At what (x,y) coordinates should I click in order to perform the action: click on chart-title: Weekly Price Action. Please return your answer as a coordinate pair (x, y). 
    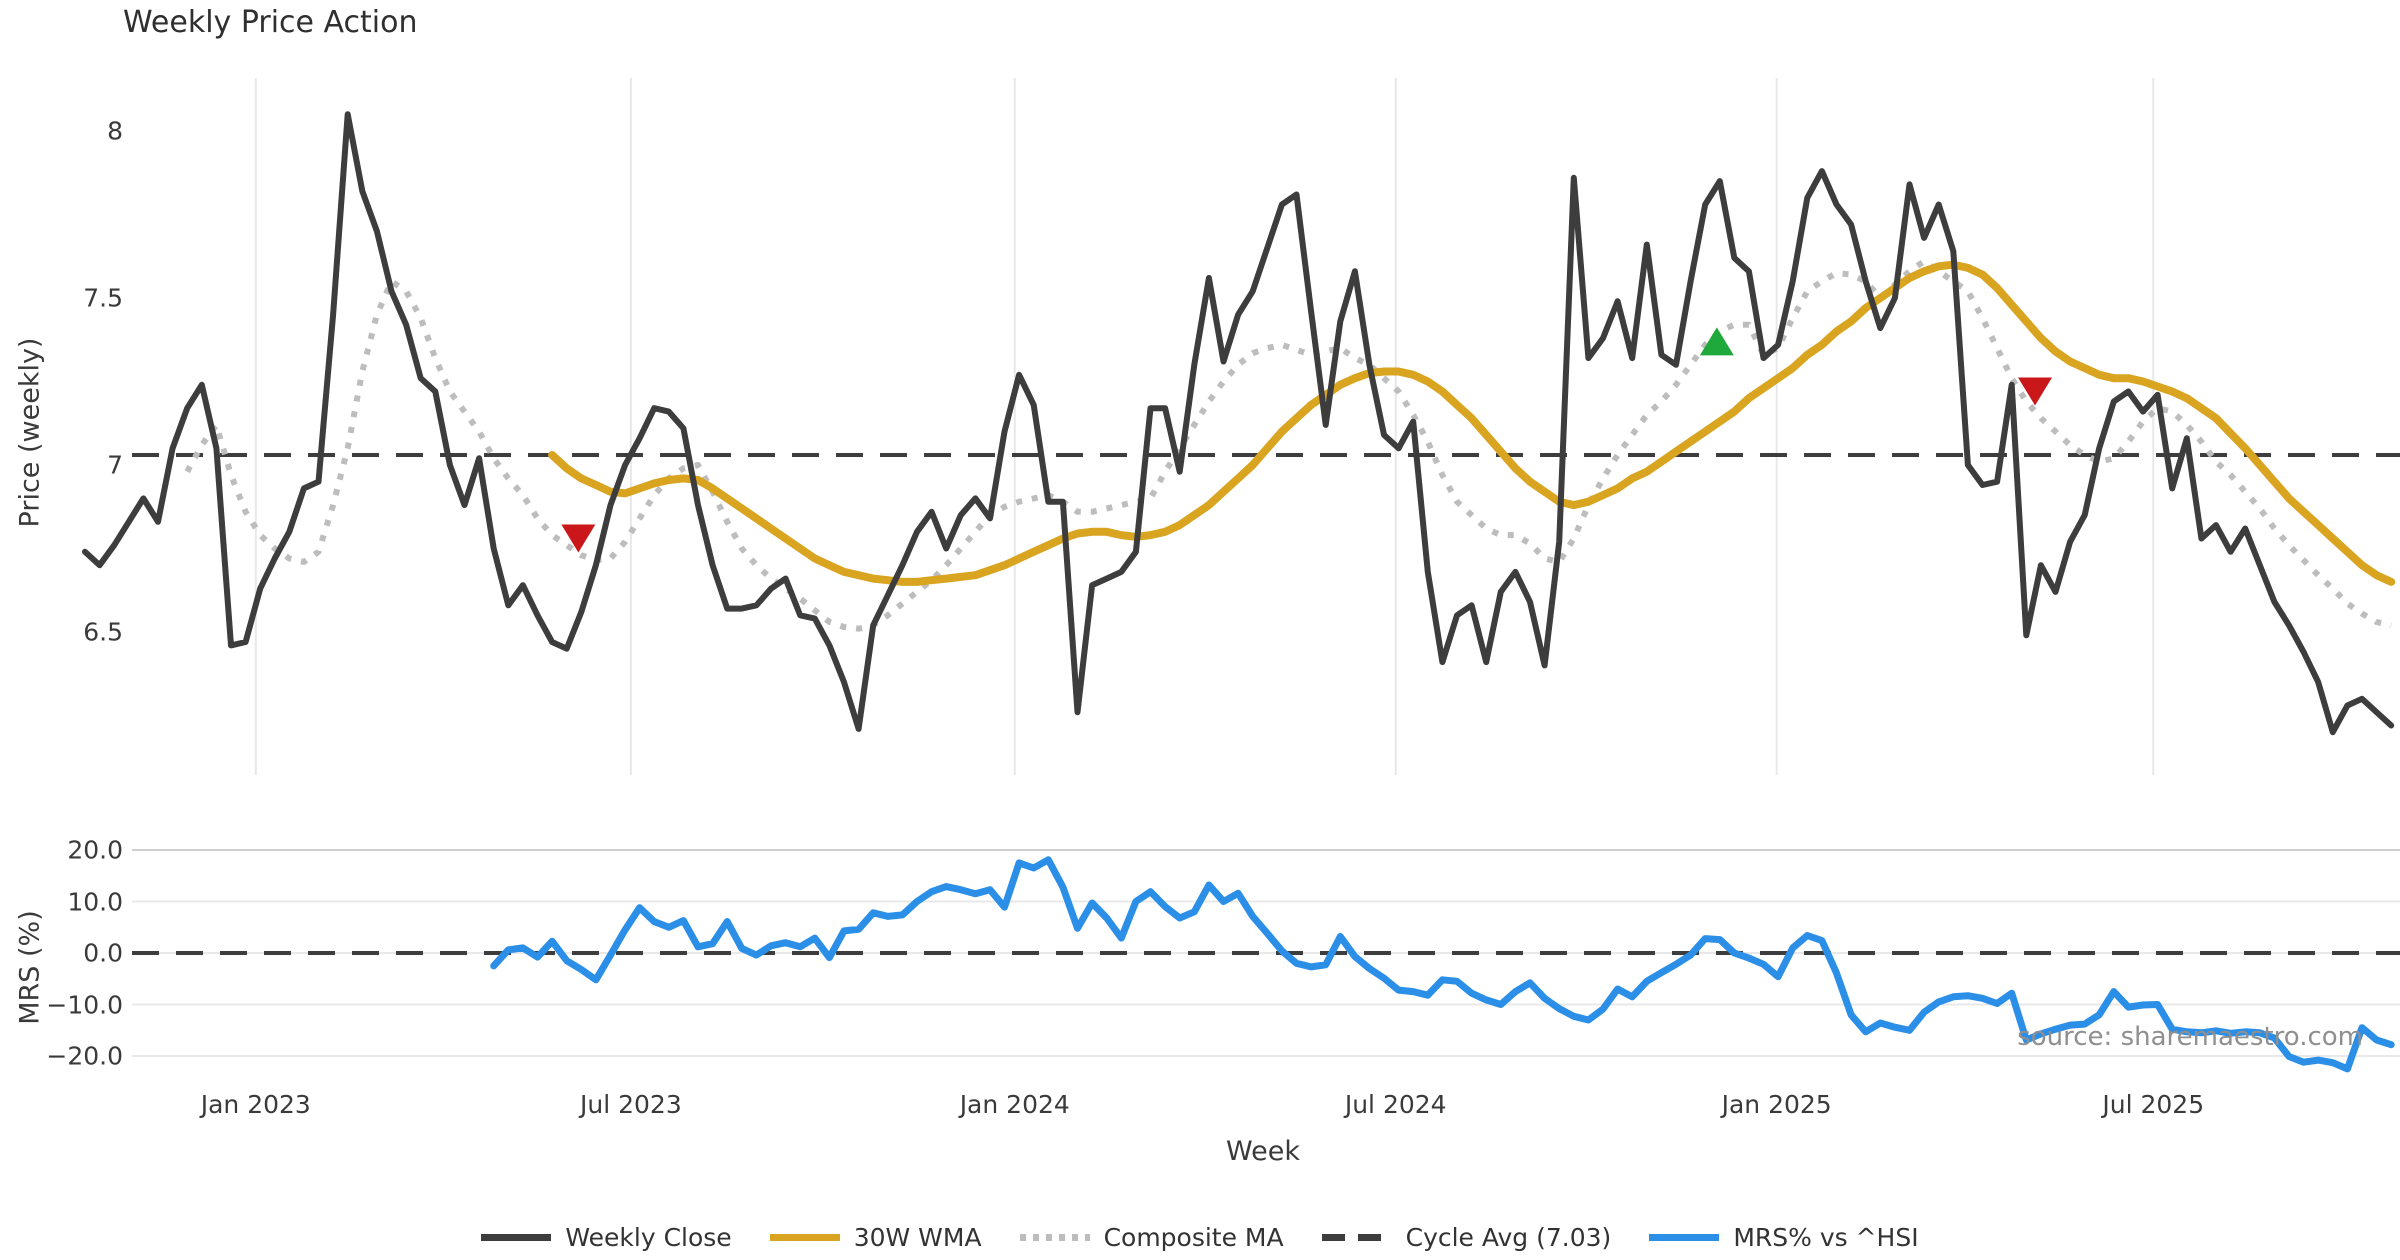
    Looking at the image, I should click on (270, 22).